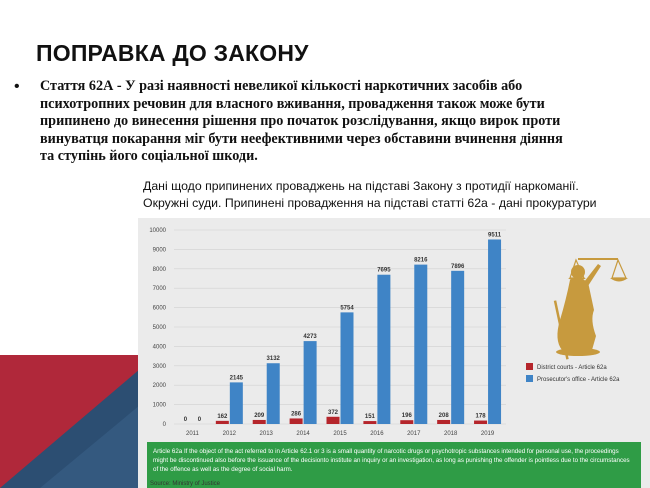  Describe the element at coordinates (172, 53) in the screenshot. I see `slide-title: ПОПРАВКА ДО ЗАКОНУ` at that location.